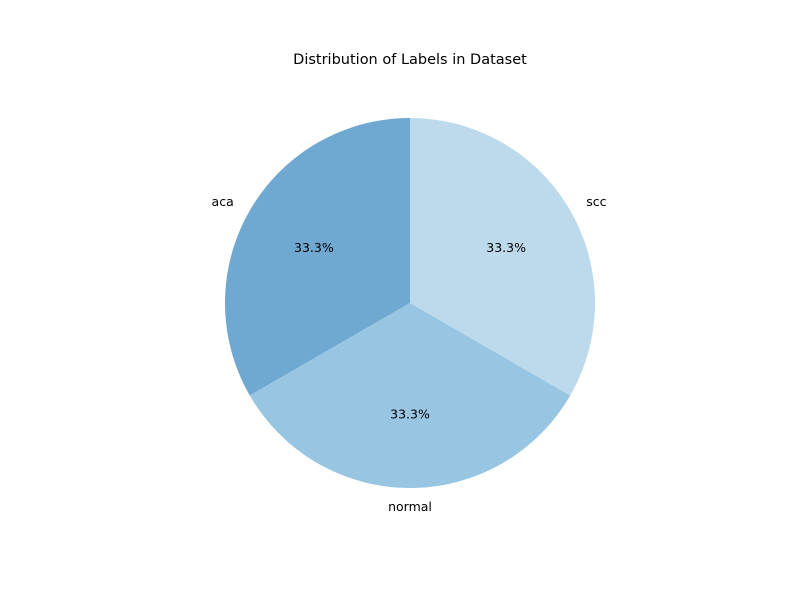 The image size is (800, 600). I want to click on slice-percent-aca: 33.3%, so click(314, 247).